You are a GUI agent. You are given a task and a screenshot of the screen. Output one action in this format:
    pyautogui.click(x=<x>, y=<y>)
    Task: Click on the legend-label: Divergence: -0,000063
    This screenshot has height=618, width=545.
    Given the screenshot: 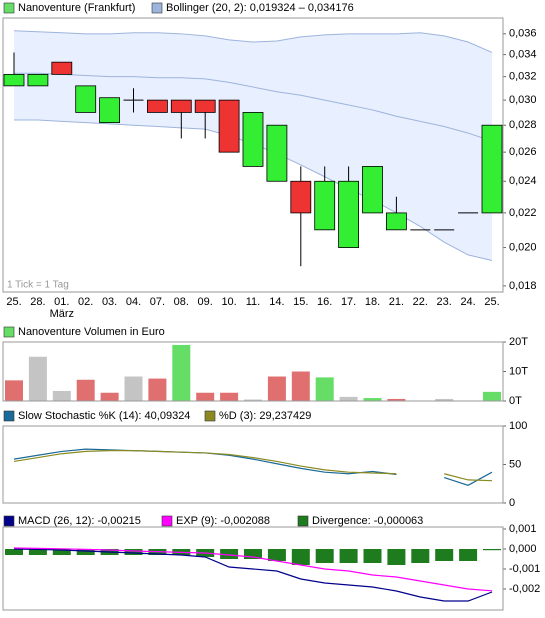 What is the action you would take?
    pyautogui.click(x=367, y=521)
    